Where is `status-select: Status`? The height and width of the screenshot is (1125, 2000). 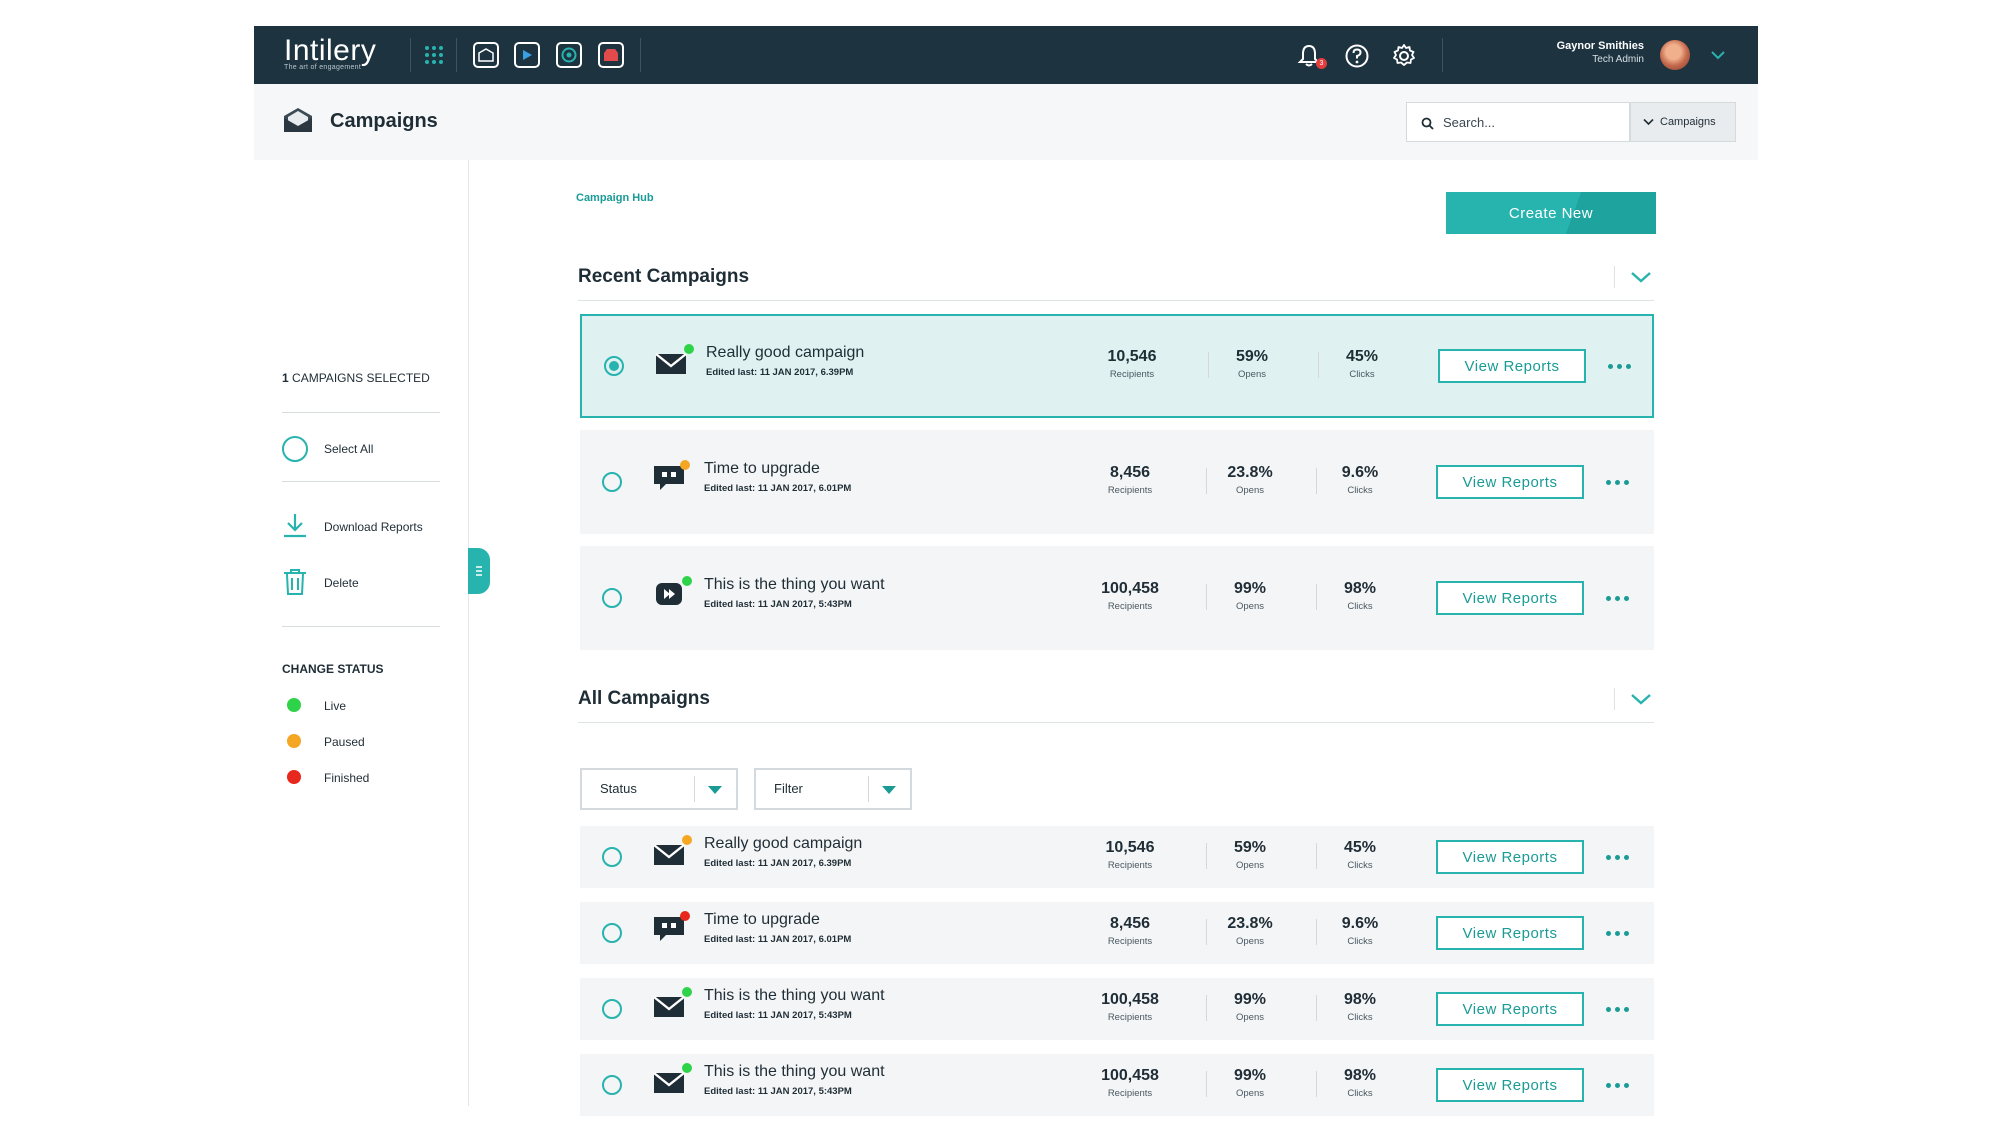 status-select: Status is located at coordinates (659, 789).